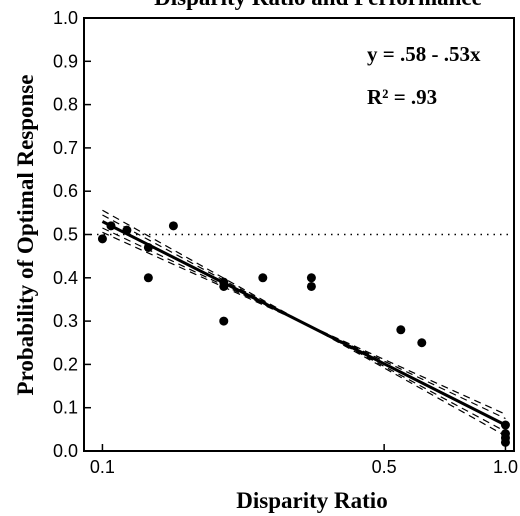 The width and height of the screenshot is (520, 516). What do you see at coordinates (65, 278) in the screenshot?
I see `y-tick-label: 0.4` at bounding box center [65, 278].